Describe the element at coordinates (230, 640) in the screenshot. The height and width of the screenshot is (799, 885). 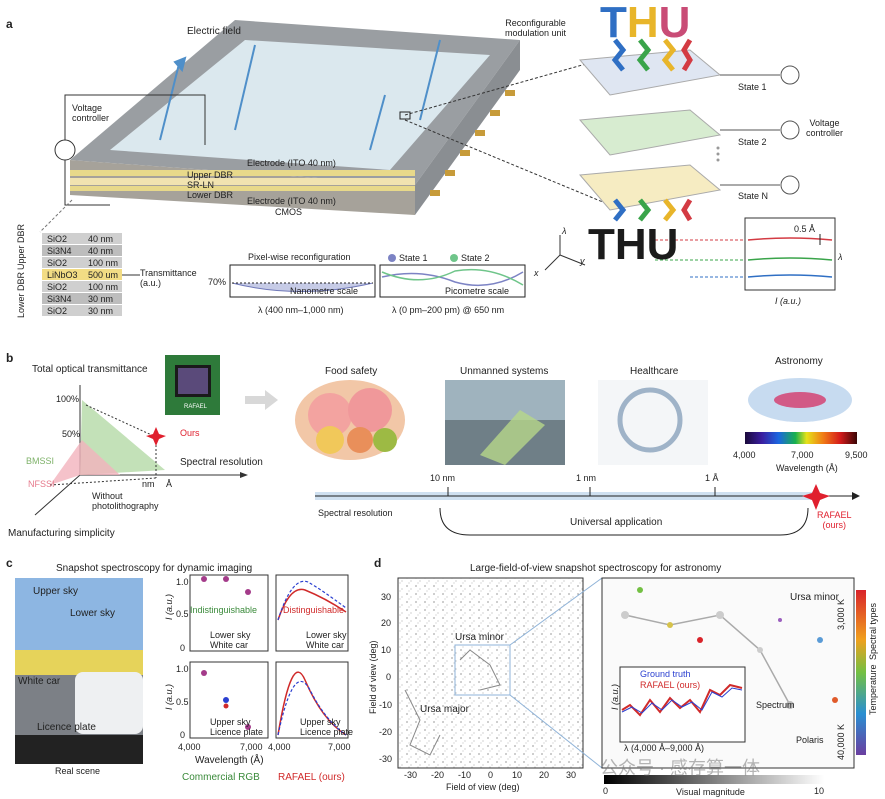
I see `legend-rgb-top: Lower sky White car` at that location.